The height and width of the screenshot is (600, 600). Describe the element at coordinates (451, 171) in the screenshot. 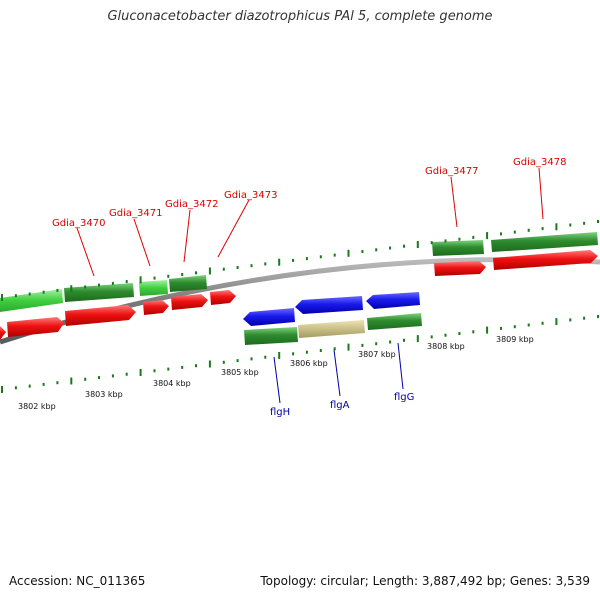

I see `gene-label-gdia-3477: Gdia_3477` at that location.